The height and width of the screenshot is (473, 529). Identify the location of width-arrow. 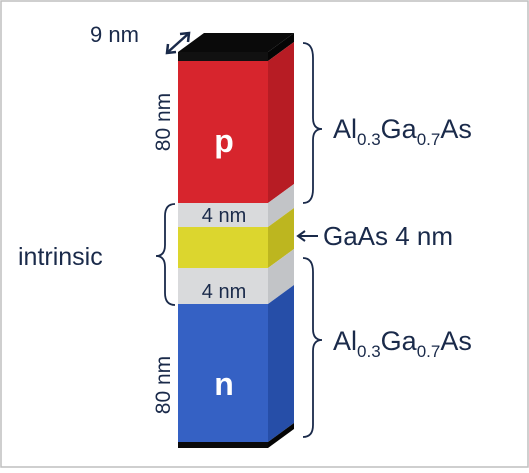
(178, 43).